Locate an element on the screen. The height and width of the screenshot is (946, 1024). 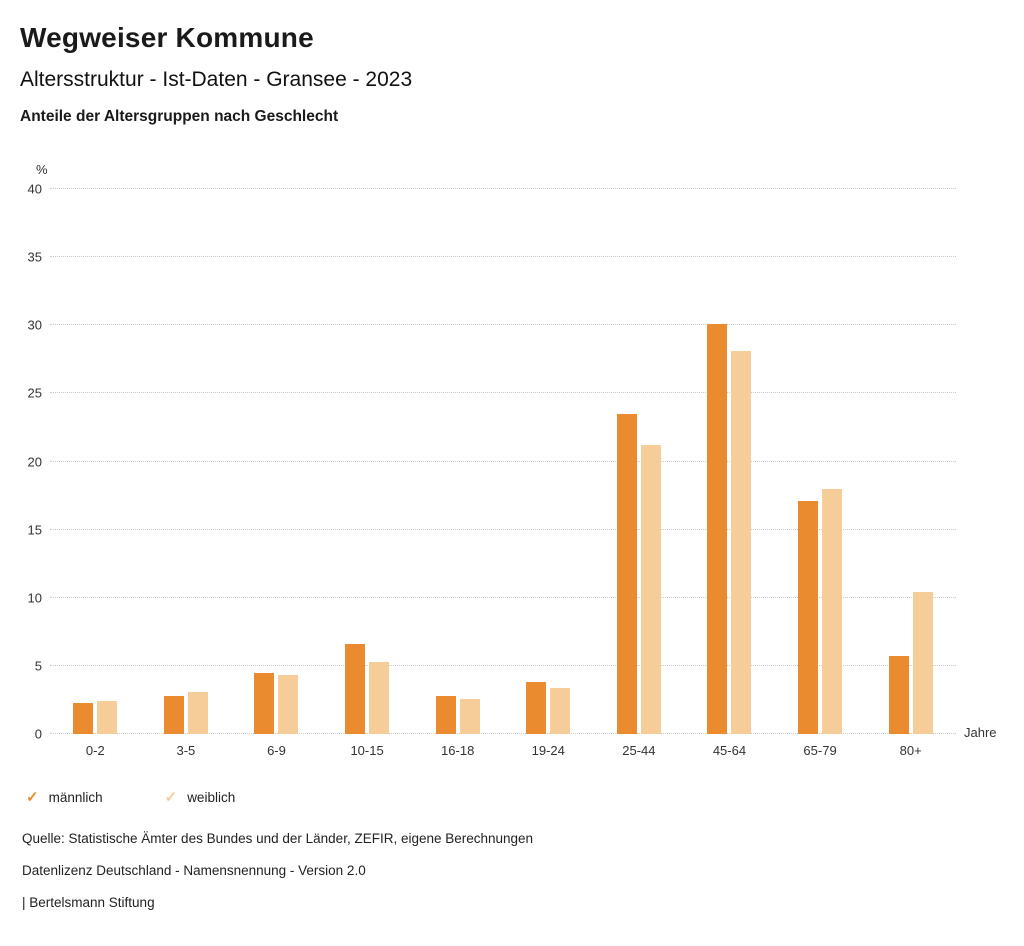
y-axis-tick-label: 30 is located at coordinates (34, 325).